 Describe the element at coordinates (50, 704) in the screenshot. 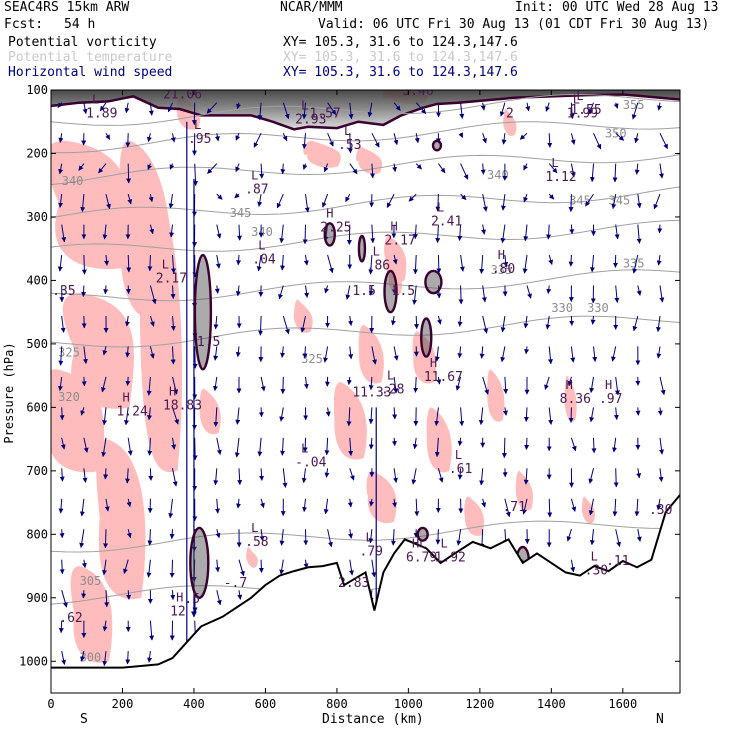

I see `x-tick-label: 0` at that location.